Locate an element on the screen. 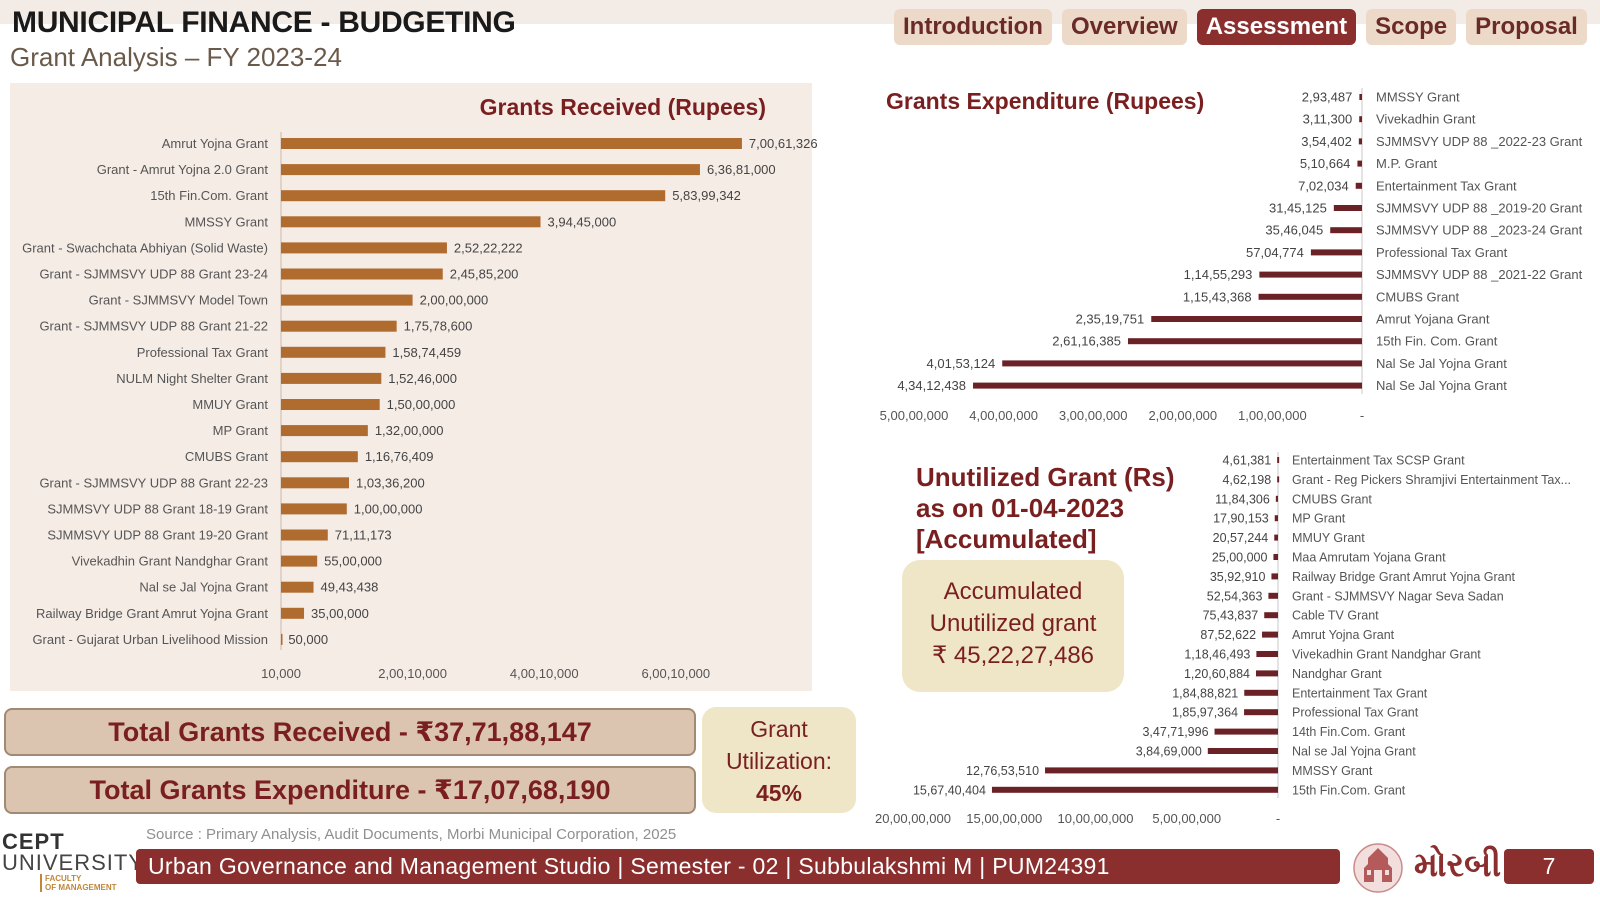 Image resolution: width=1600 pixels, height=900 pixels. expenditure-category-label: Nal Se Jal Yojna Grant is located at coordinates (1441, 363).